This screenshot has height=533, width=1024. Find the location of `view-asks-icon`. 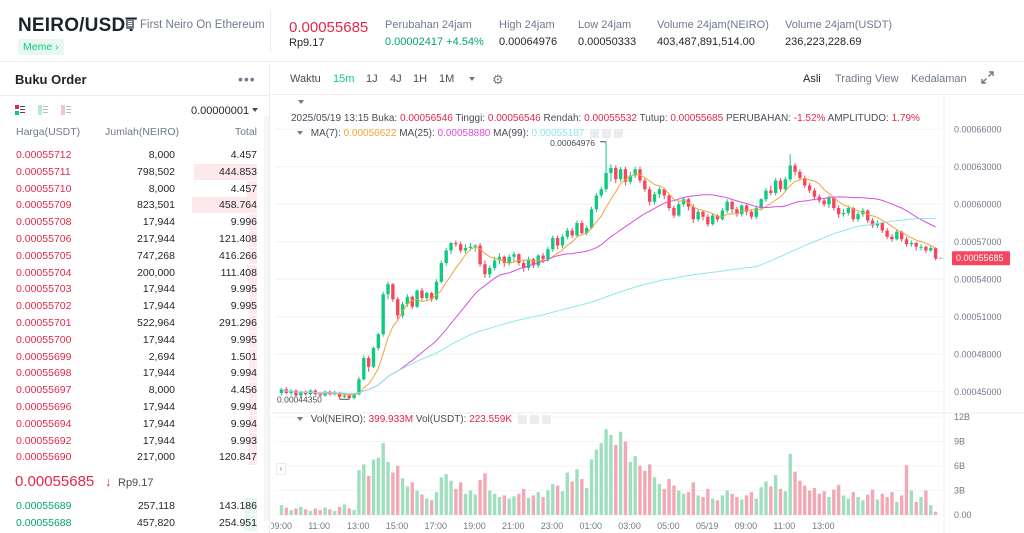

view-asks-icon is located at coordinates (66, 110).